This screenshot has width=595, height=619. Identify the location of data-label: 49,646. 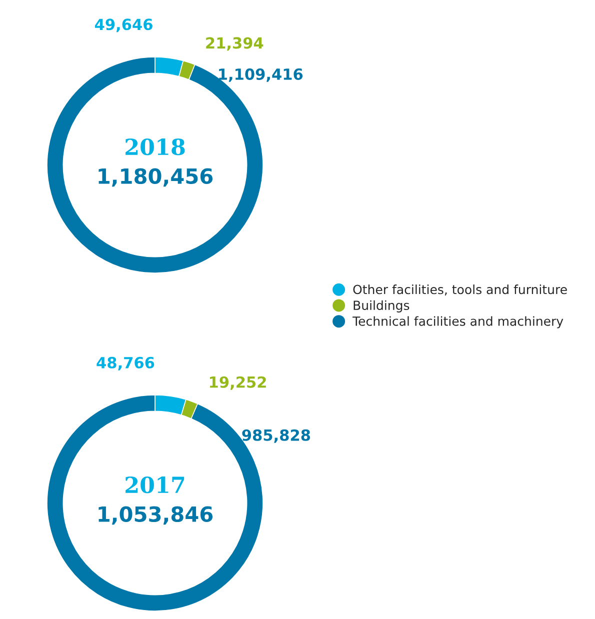
(123, 25).